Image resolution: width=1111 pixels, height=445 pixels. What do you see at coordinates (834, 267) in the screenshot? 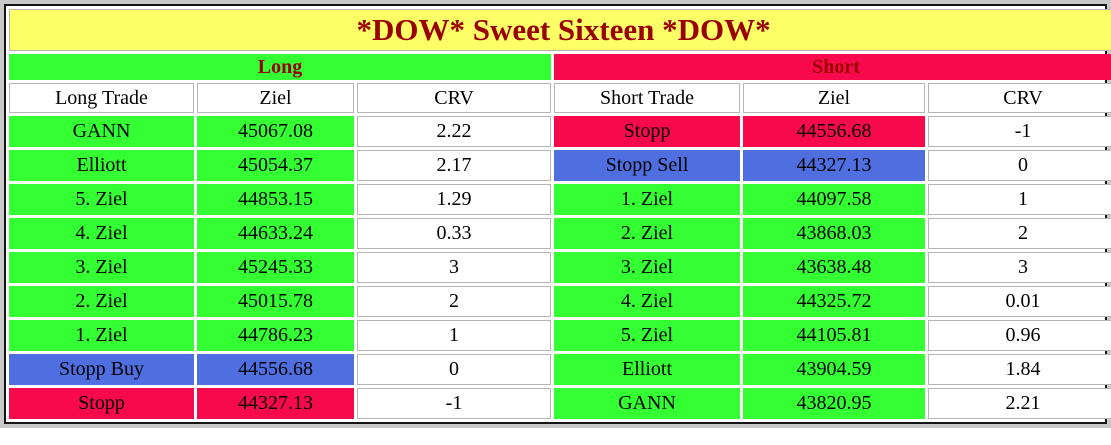
I see `short-ziel-cell: 43638.48` at bounding box center [834, 267].